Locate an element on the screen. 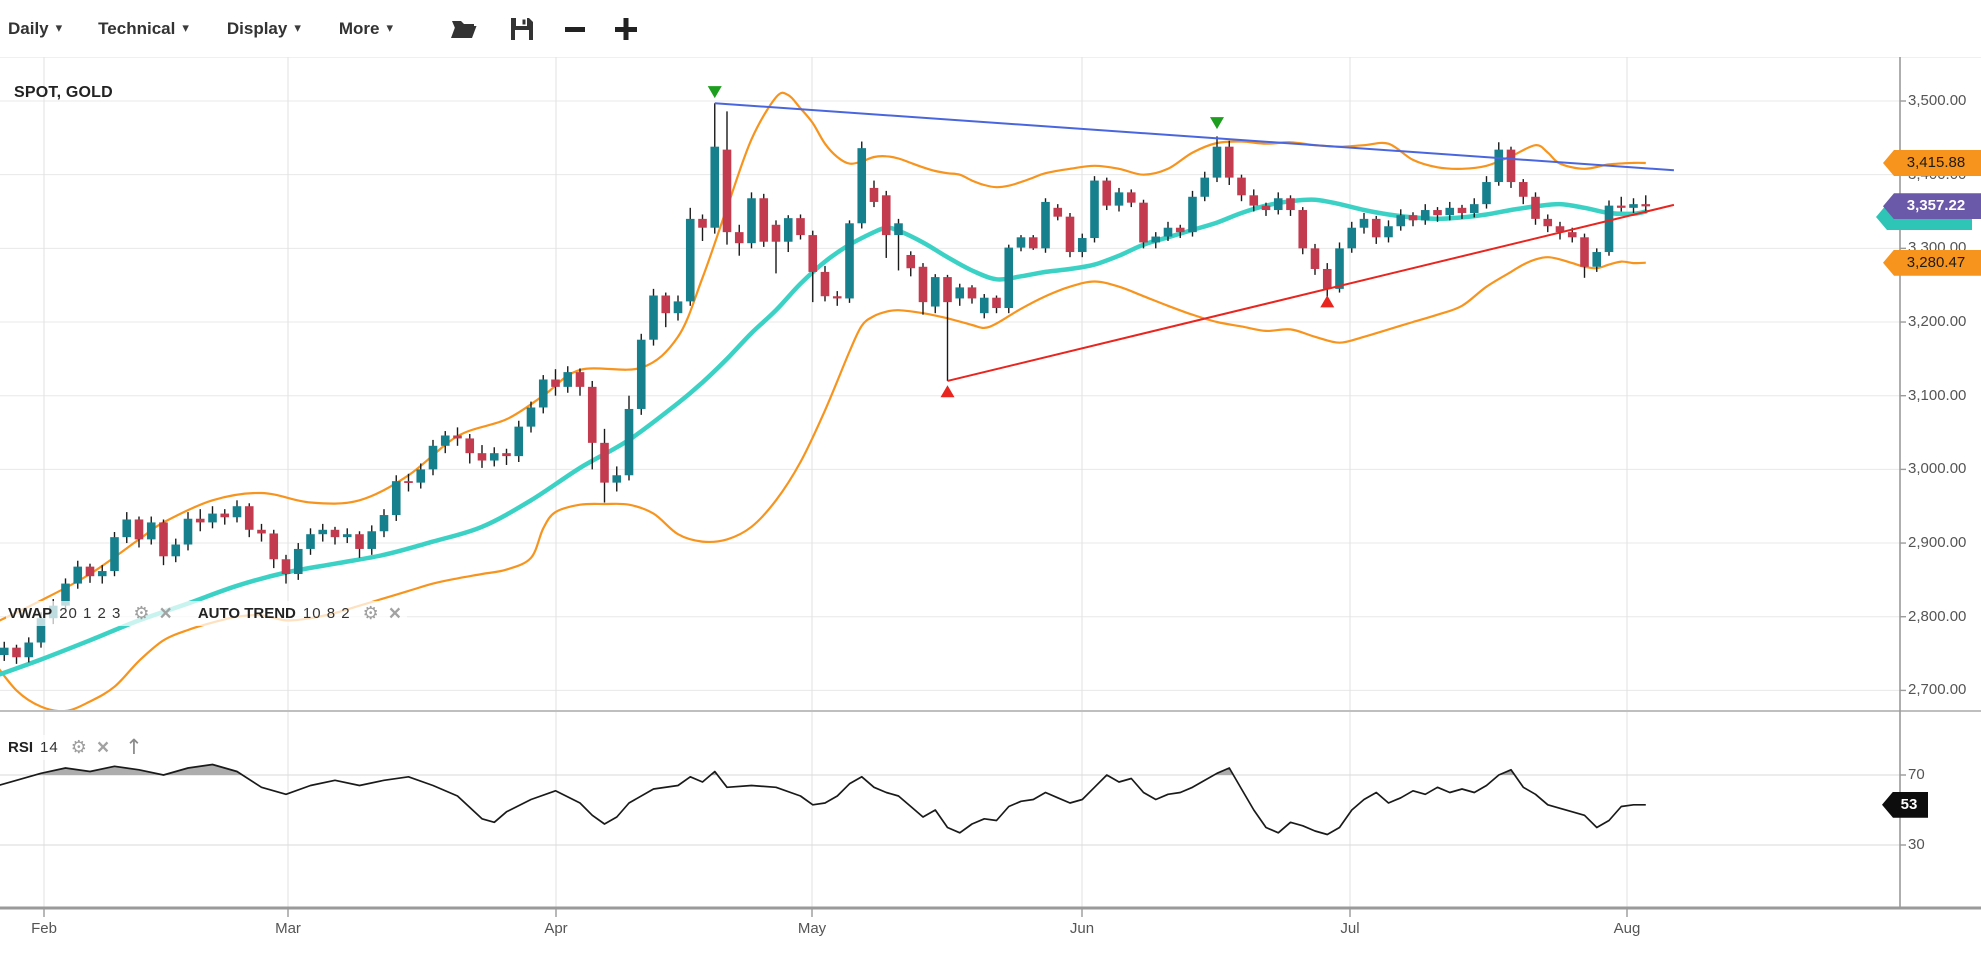  lower-band-price-tag: 3,280.47 is located at coordinates (1932, 262).